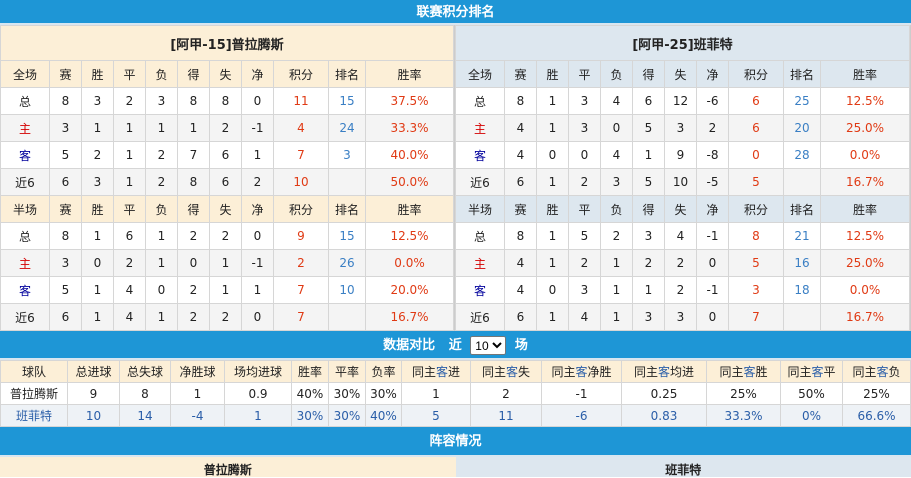 Image resolution: width=911 pixels, height=478 pixels. I want to click on cell: 66.6%, so click(877, 416).